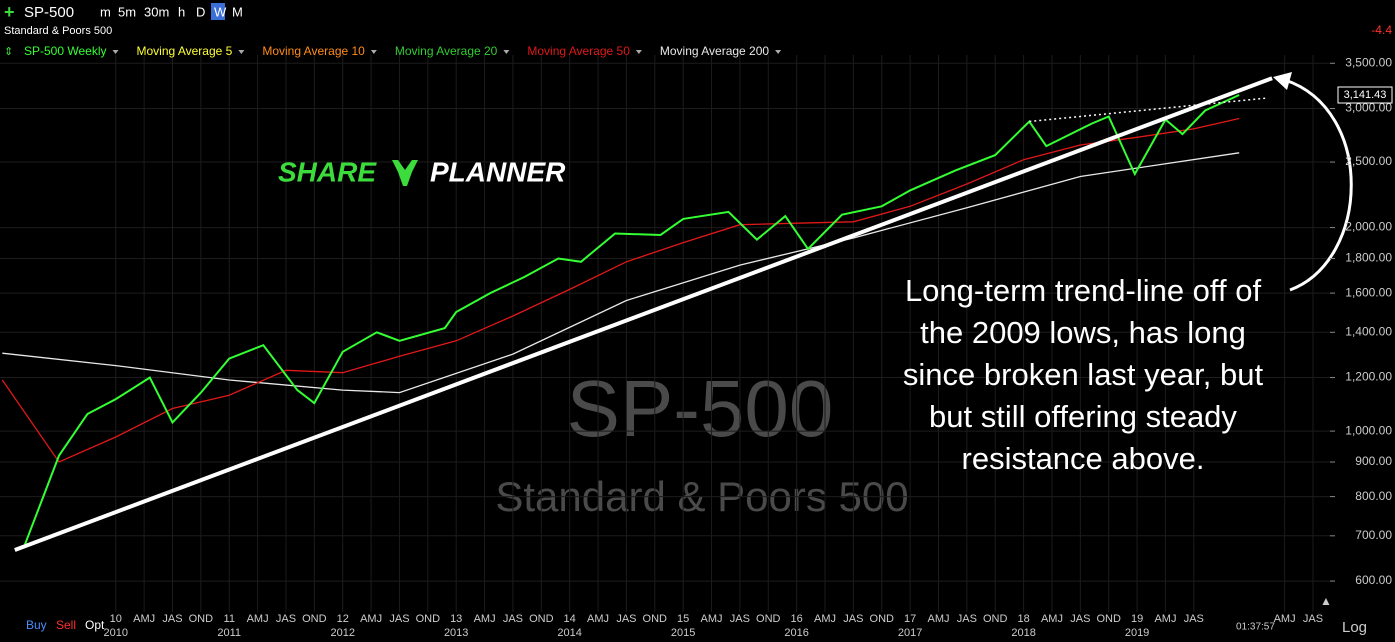  I want to click on x-year-label: 2012, so click(342, 633).